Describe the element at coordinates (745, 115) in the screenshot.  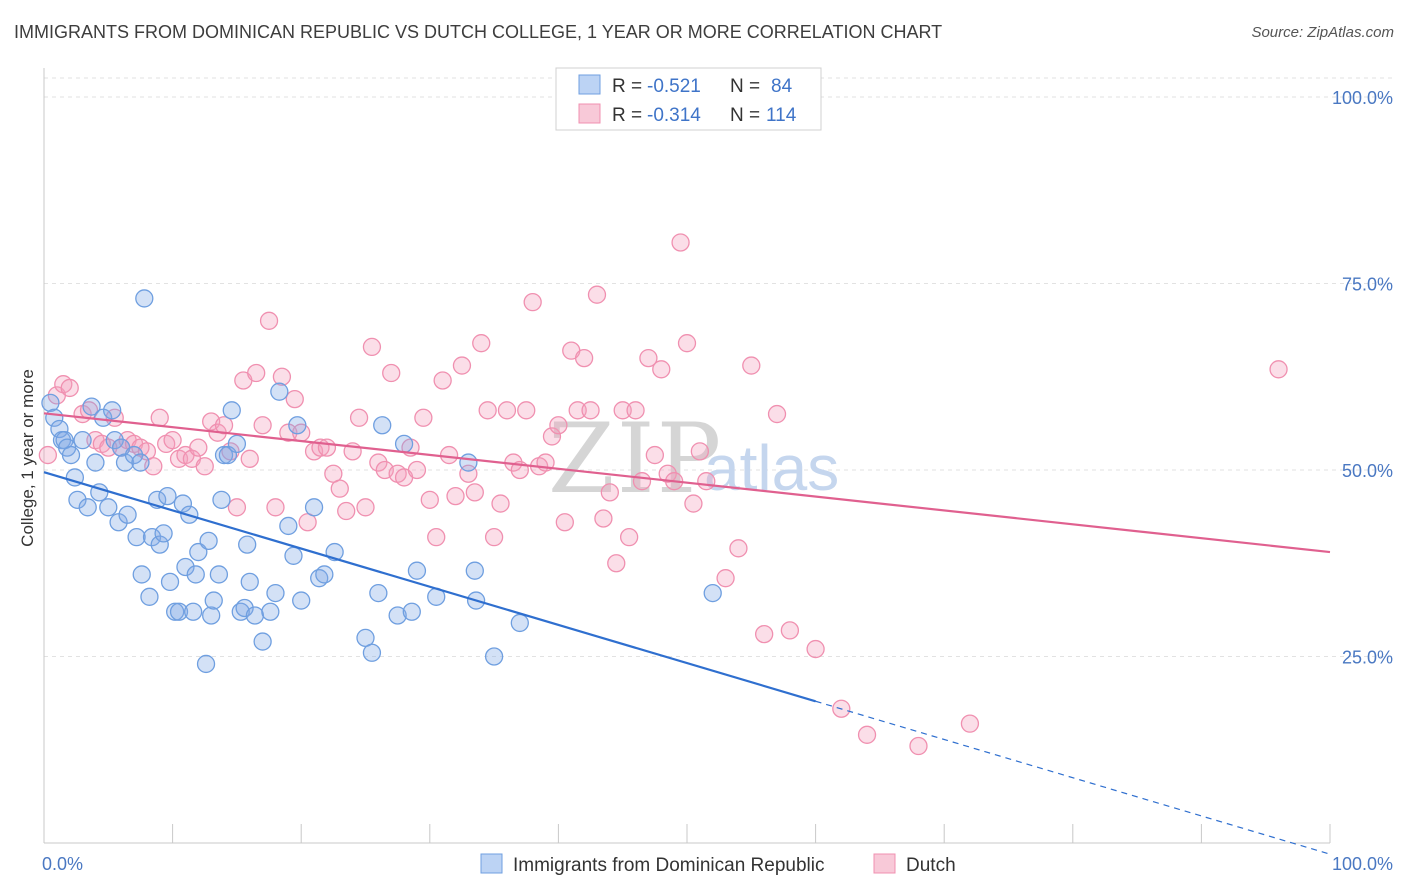
I see `legend-n-label: N =` at that location.